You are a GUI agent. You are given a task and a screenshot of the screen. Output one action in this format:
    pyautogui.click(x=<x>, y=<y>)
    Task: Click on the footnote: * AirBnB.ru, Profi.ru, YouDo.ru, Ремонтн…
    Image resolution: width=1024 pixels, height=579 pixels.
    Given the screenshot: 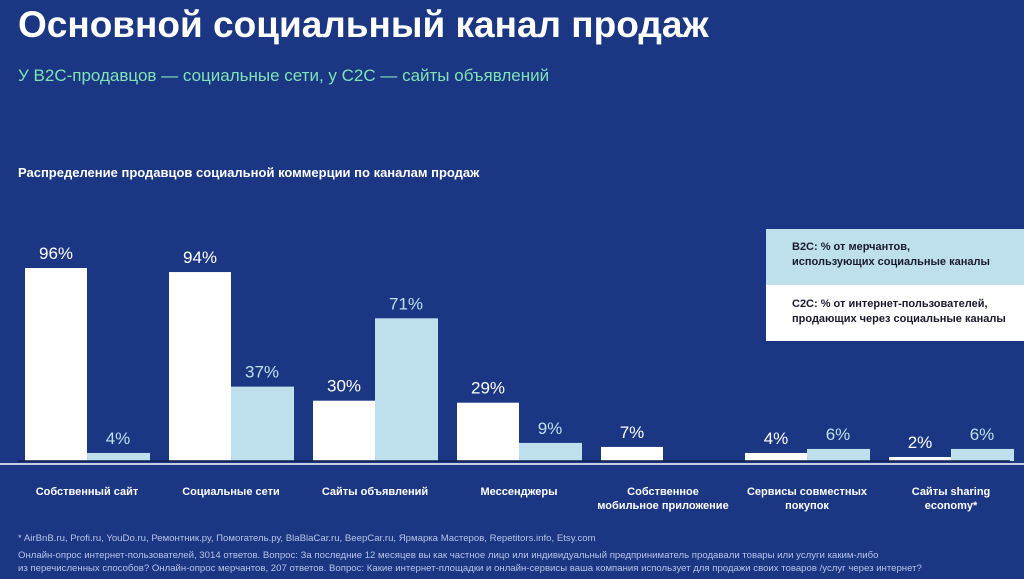 What is the action you would take?
    pyautogui.click(x=307, y=538)
    